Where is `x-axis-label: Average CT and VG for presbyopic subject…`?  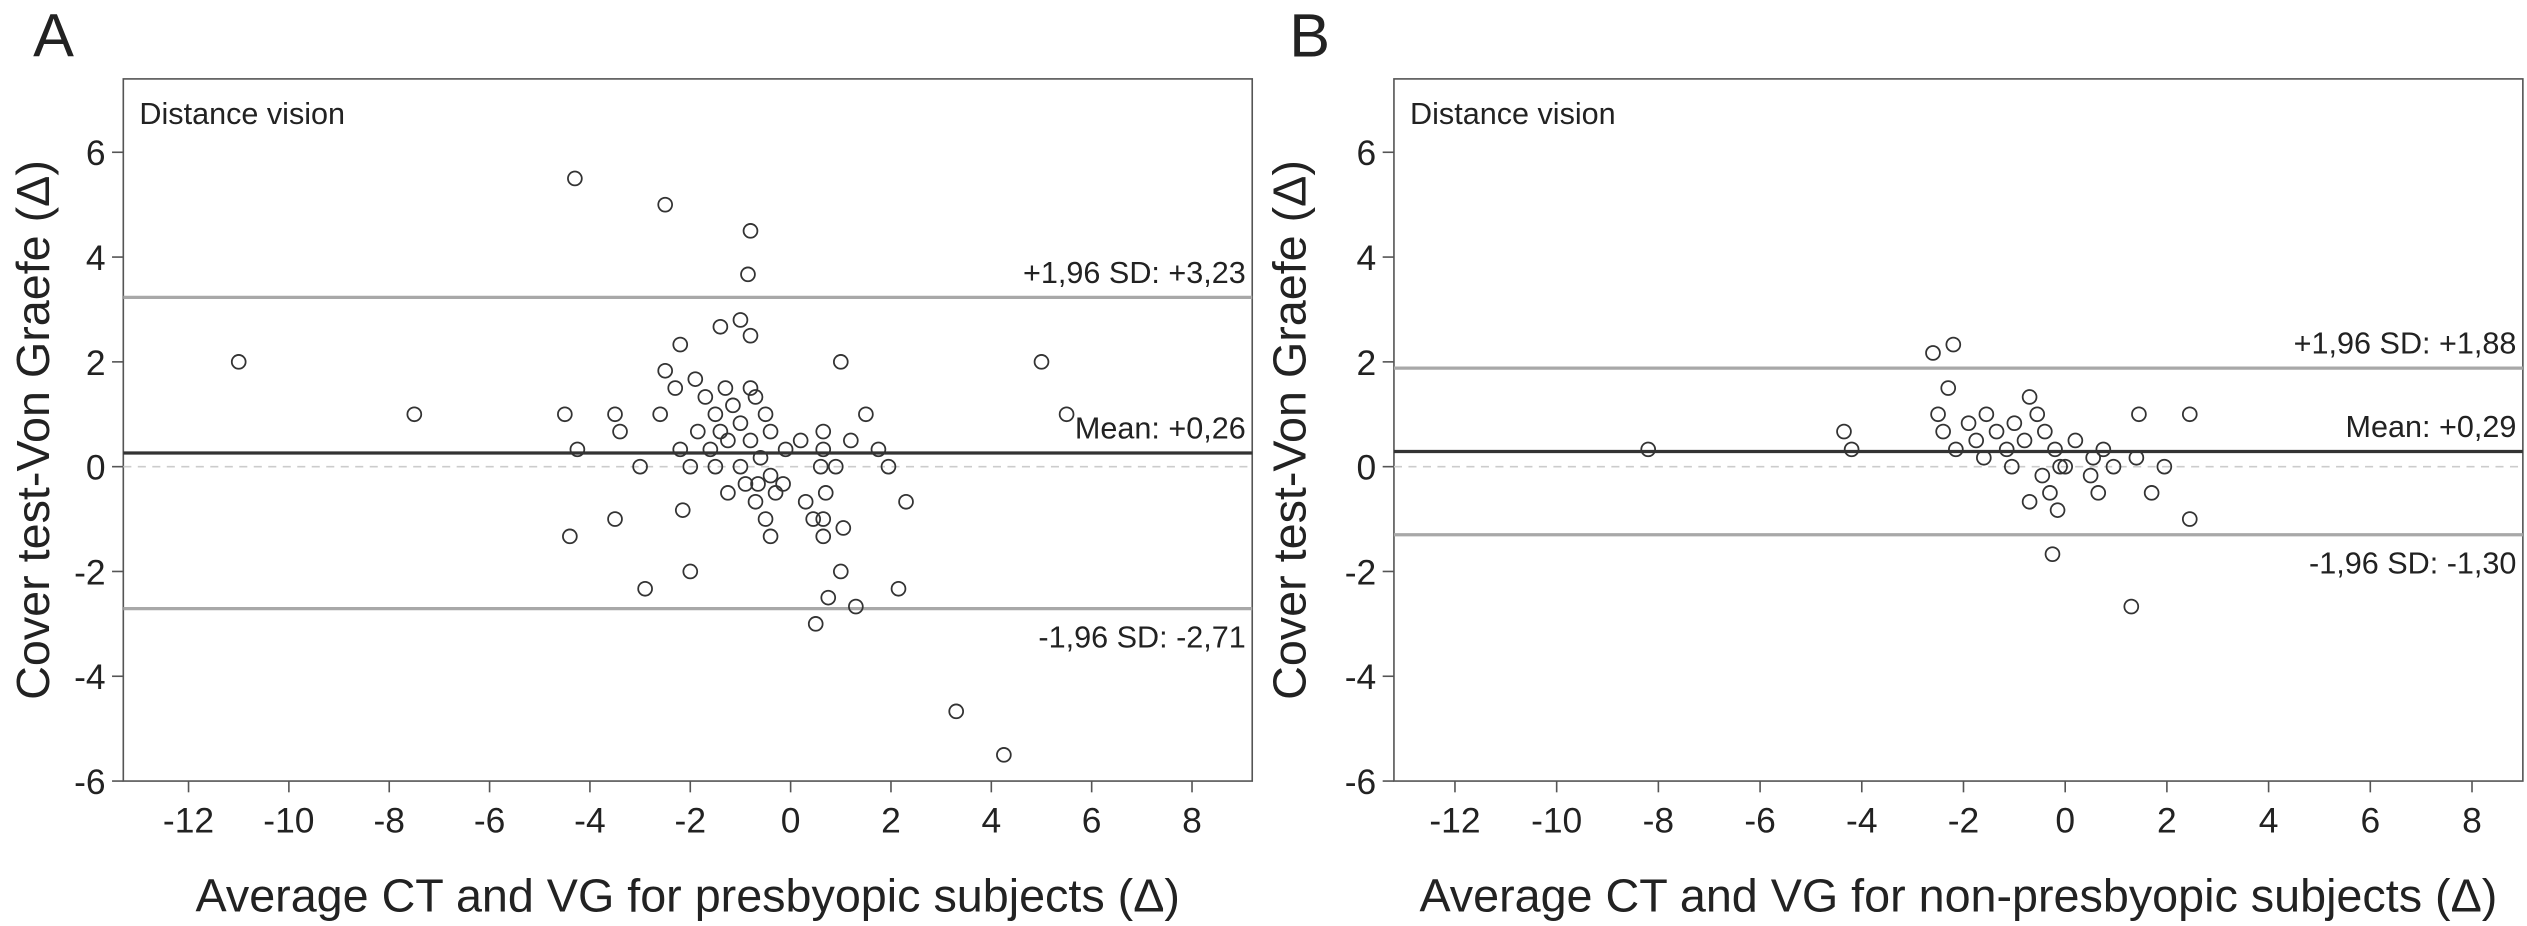 x-axis-label: Average CT and VG for presbyopic subject… is located at coordinates (688, 896).